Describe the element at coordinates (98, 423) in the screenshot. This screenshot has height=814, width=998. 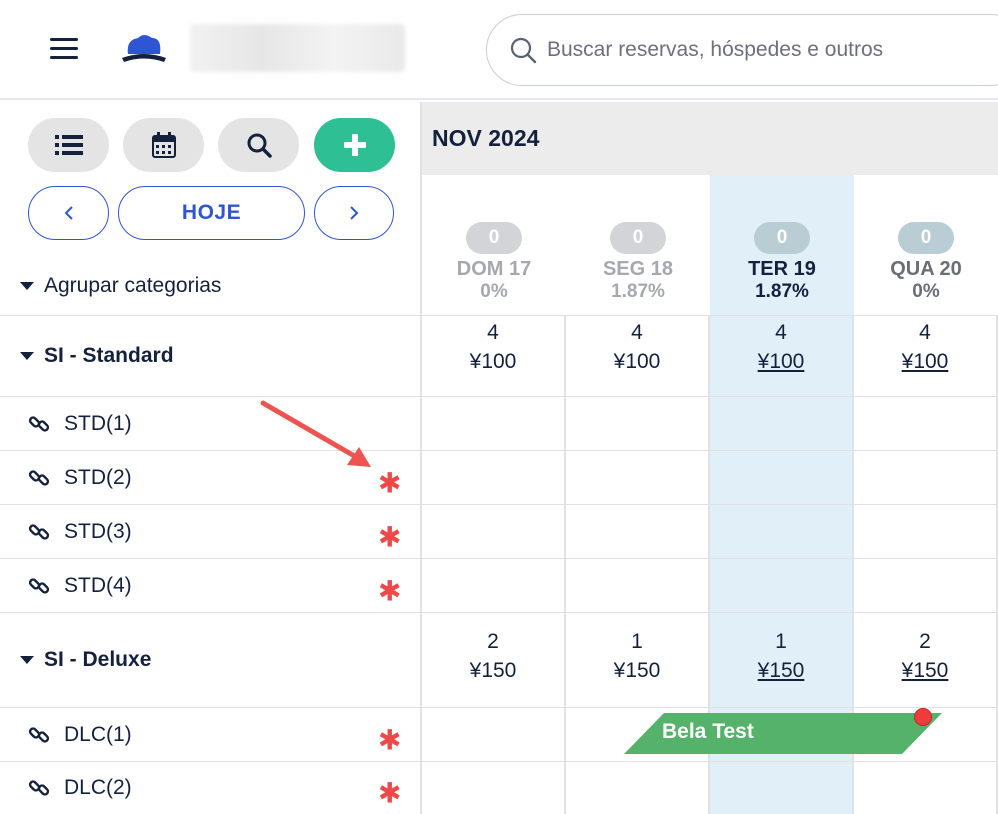
I see `room-name: STD(1)` at that location.